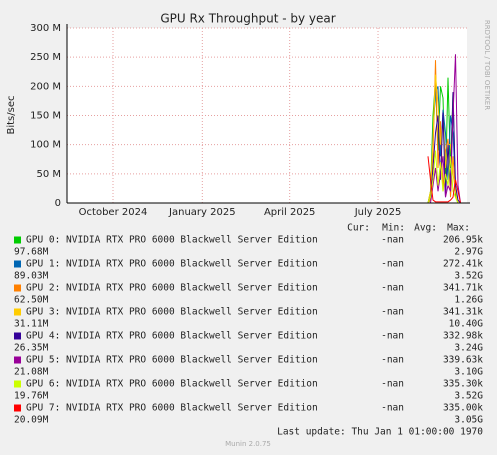 This screenshot has height=455, width=497. What do you see at coordinates (358, 228) in the screenshot?
I see `legend-header: Cur:` at bounding box center [358, 228].